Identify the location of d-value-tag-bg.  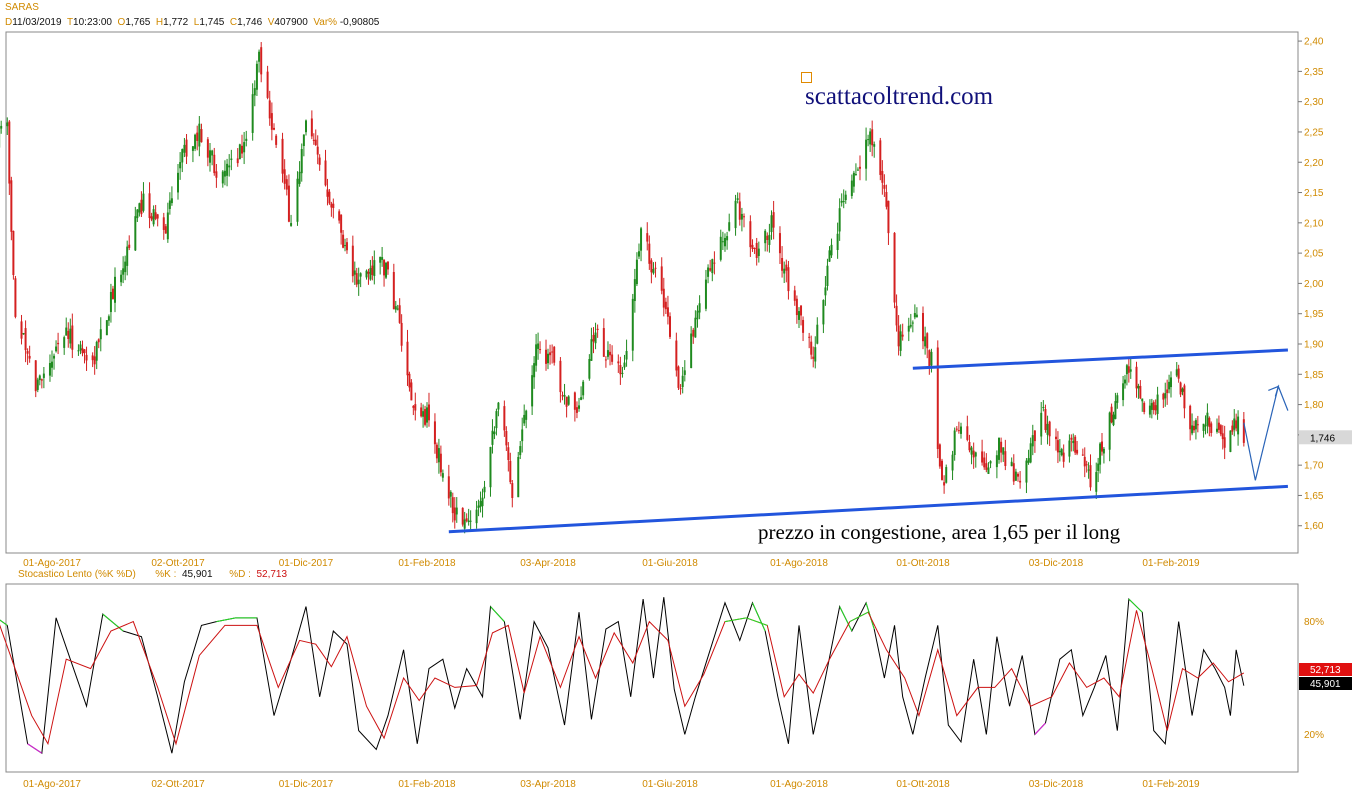
(1325, 669).